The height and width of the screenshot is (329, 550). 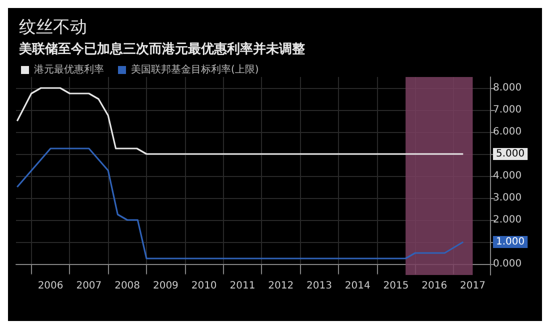 I want to click on chart-subtitle: 美联储至今已加息三次而港元最优惠利率并未调整, so click(x=162, y=49).